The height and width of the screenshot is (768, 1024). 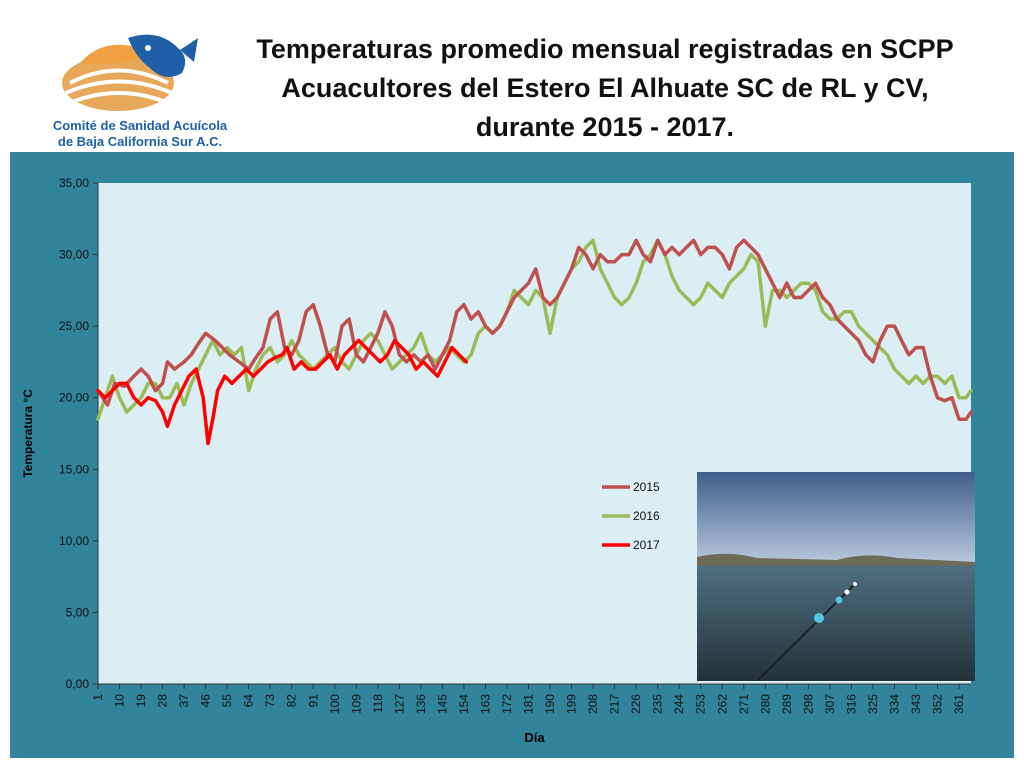 What do you see at coordinates (399, 704) in the screenshot?
I see `x-tick-label: 127` at bounding box center [399, 704].